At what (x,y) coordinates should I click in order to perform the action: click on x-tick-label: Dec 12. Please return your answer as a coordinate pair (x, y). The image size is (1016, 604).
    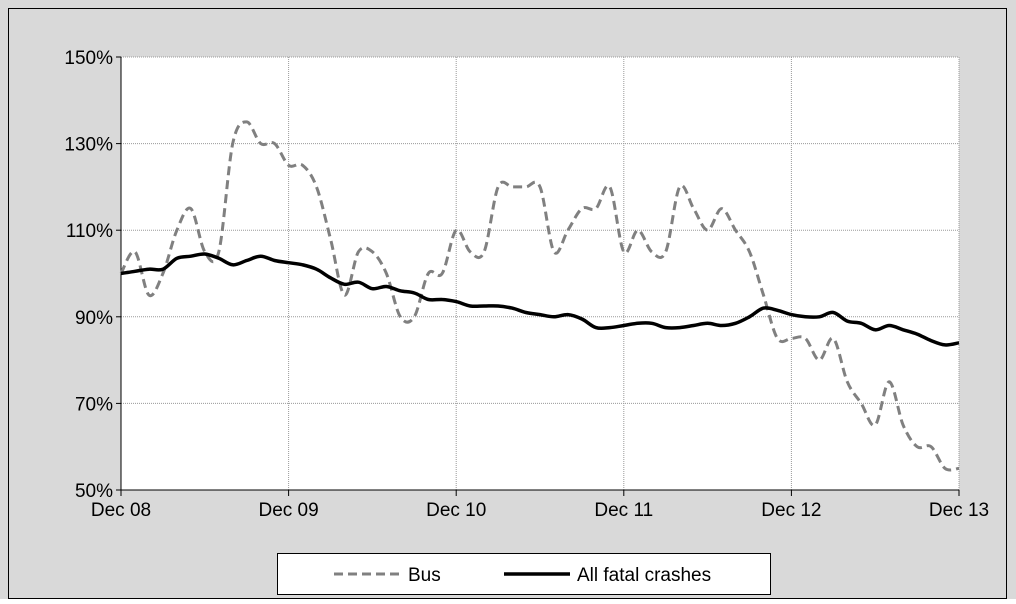
    Looking at the image, I should click on (791, 510).